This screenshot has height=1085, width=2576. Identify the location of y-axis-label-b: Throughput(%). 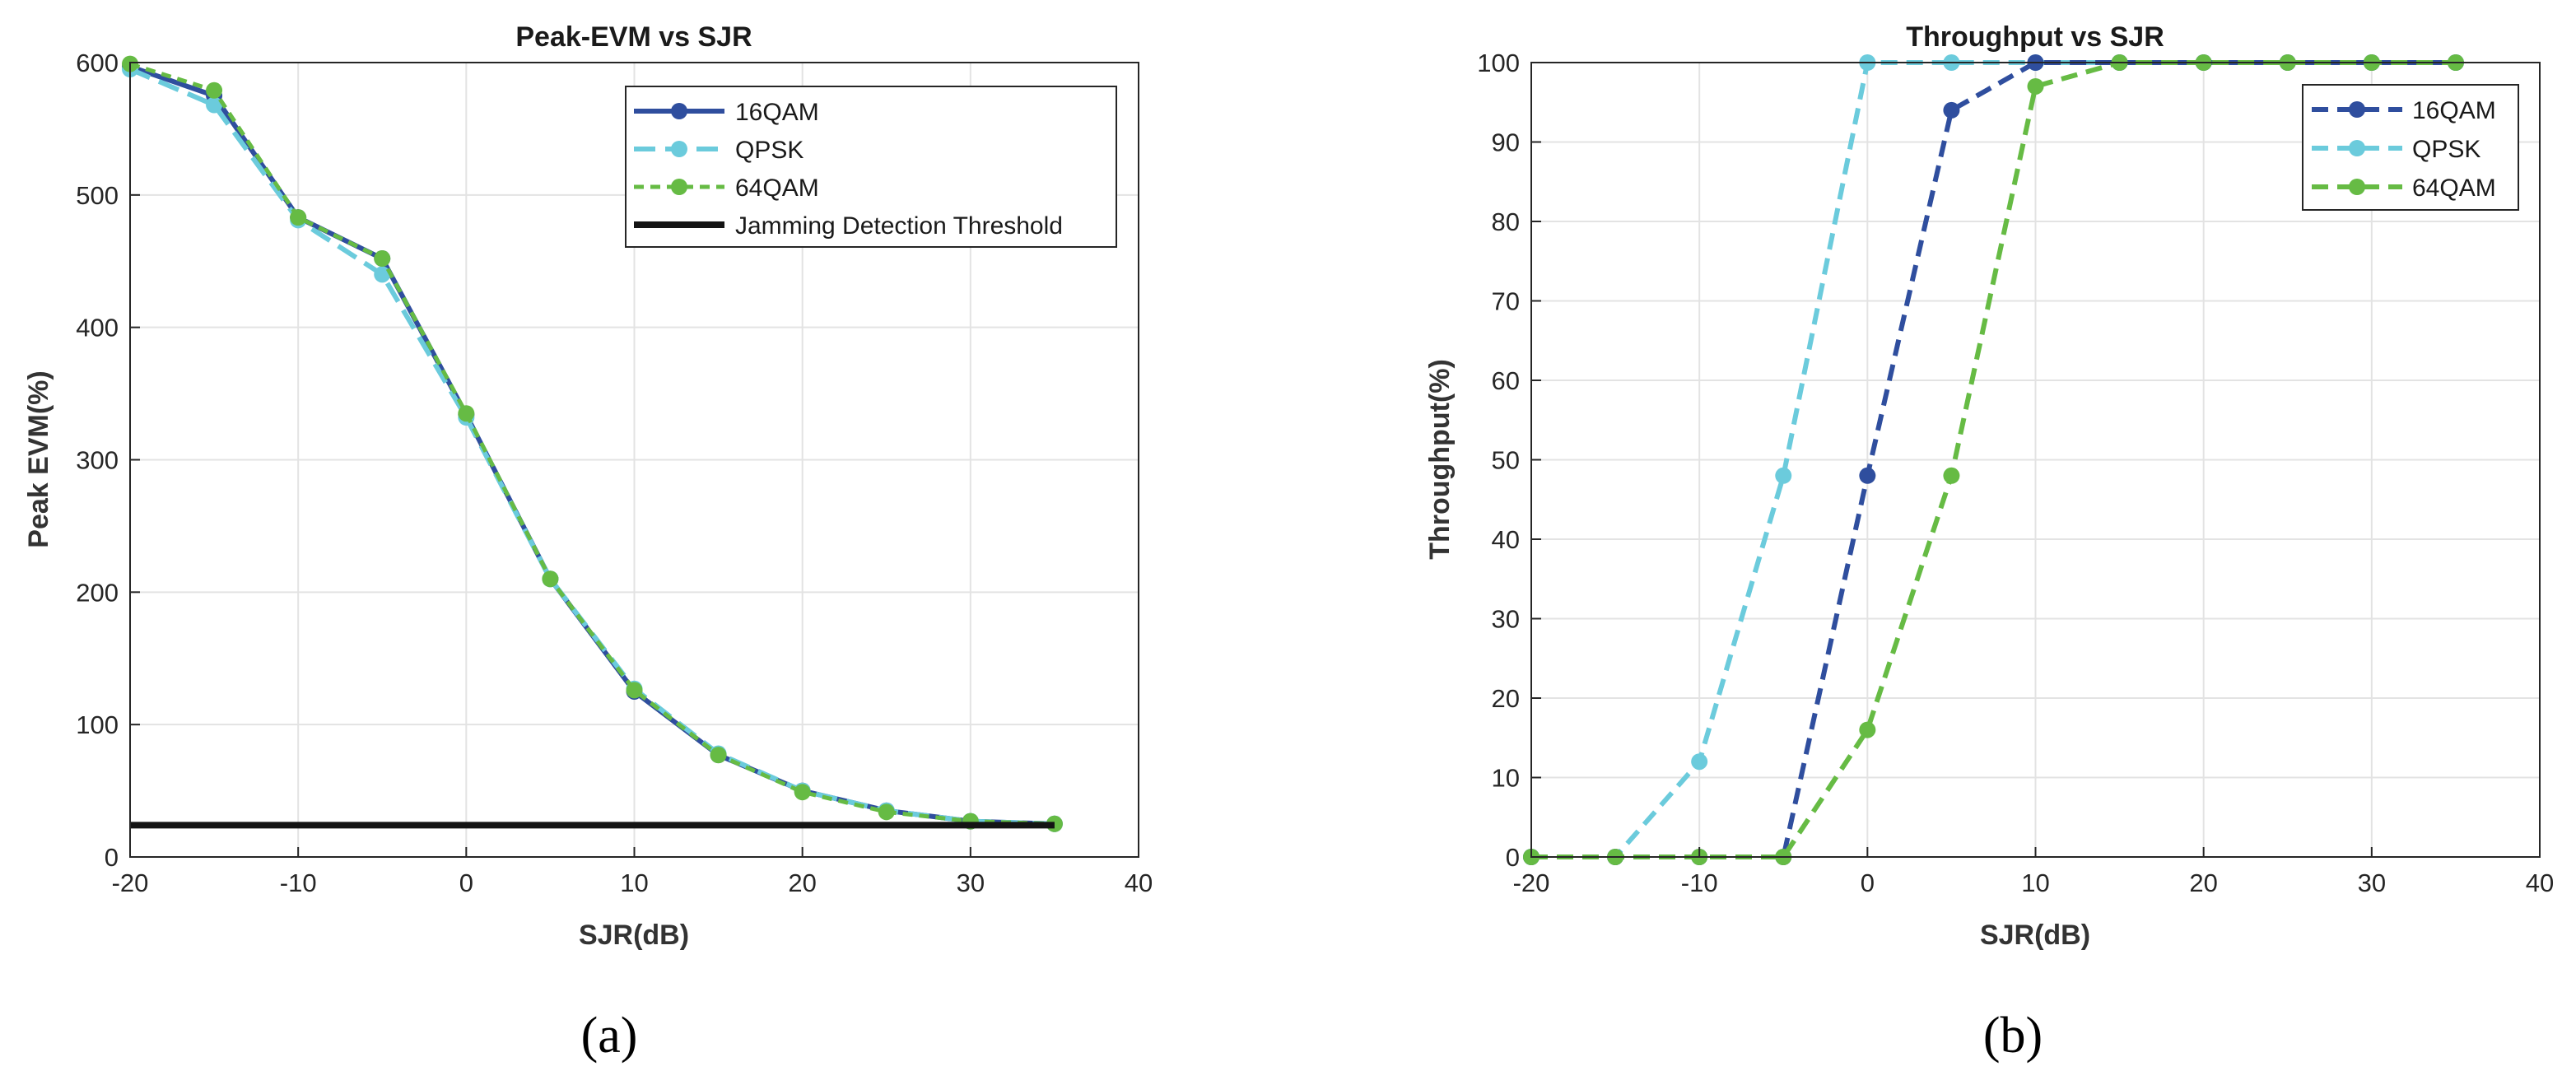
(1440, 459).